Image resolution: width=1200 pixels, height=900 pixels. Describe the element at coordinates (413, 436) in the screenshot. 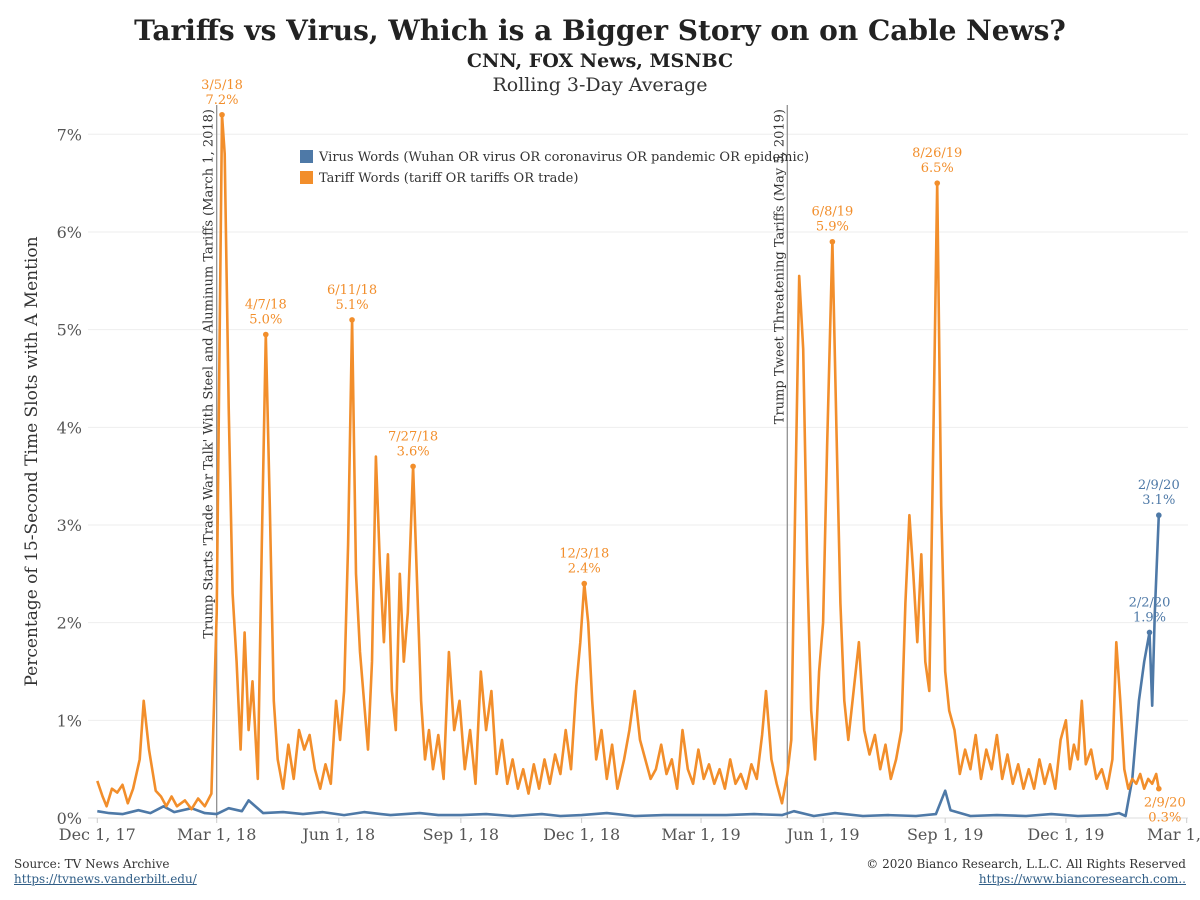

I see `annotation-date-label: 7/27/18` at that location.